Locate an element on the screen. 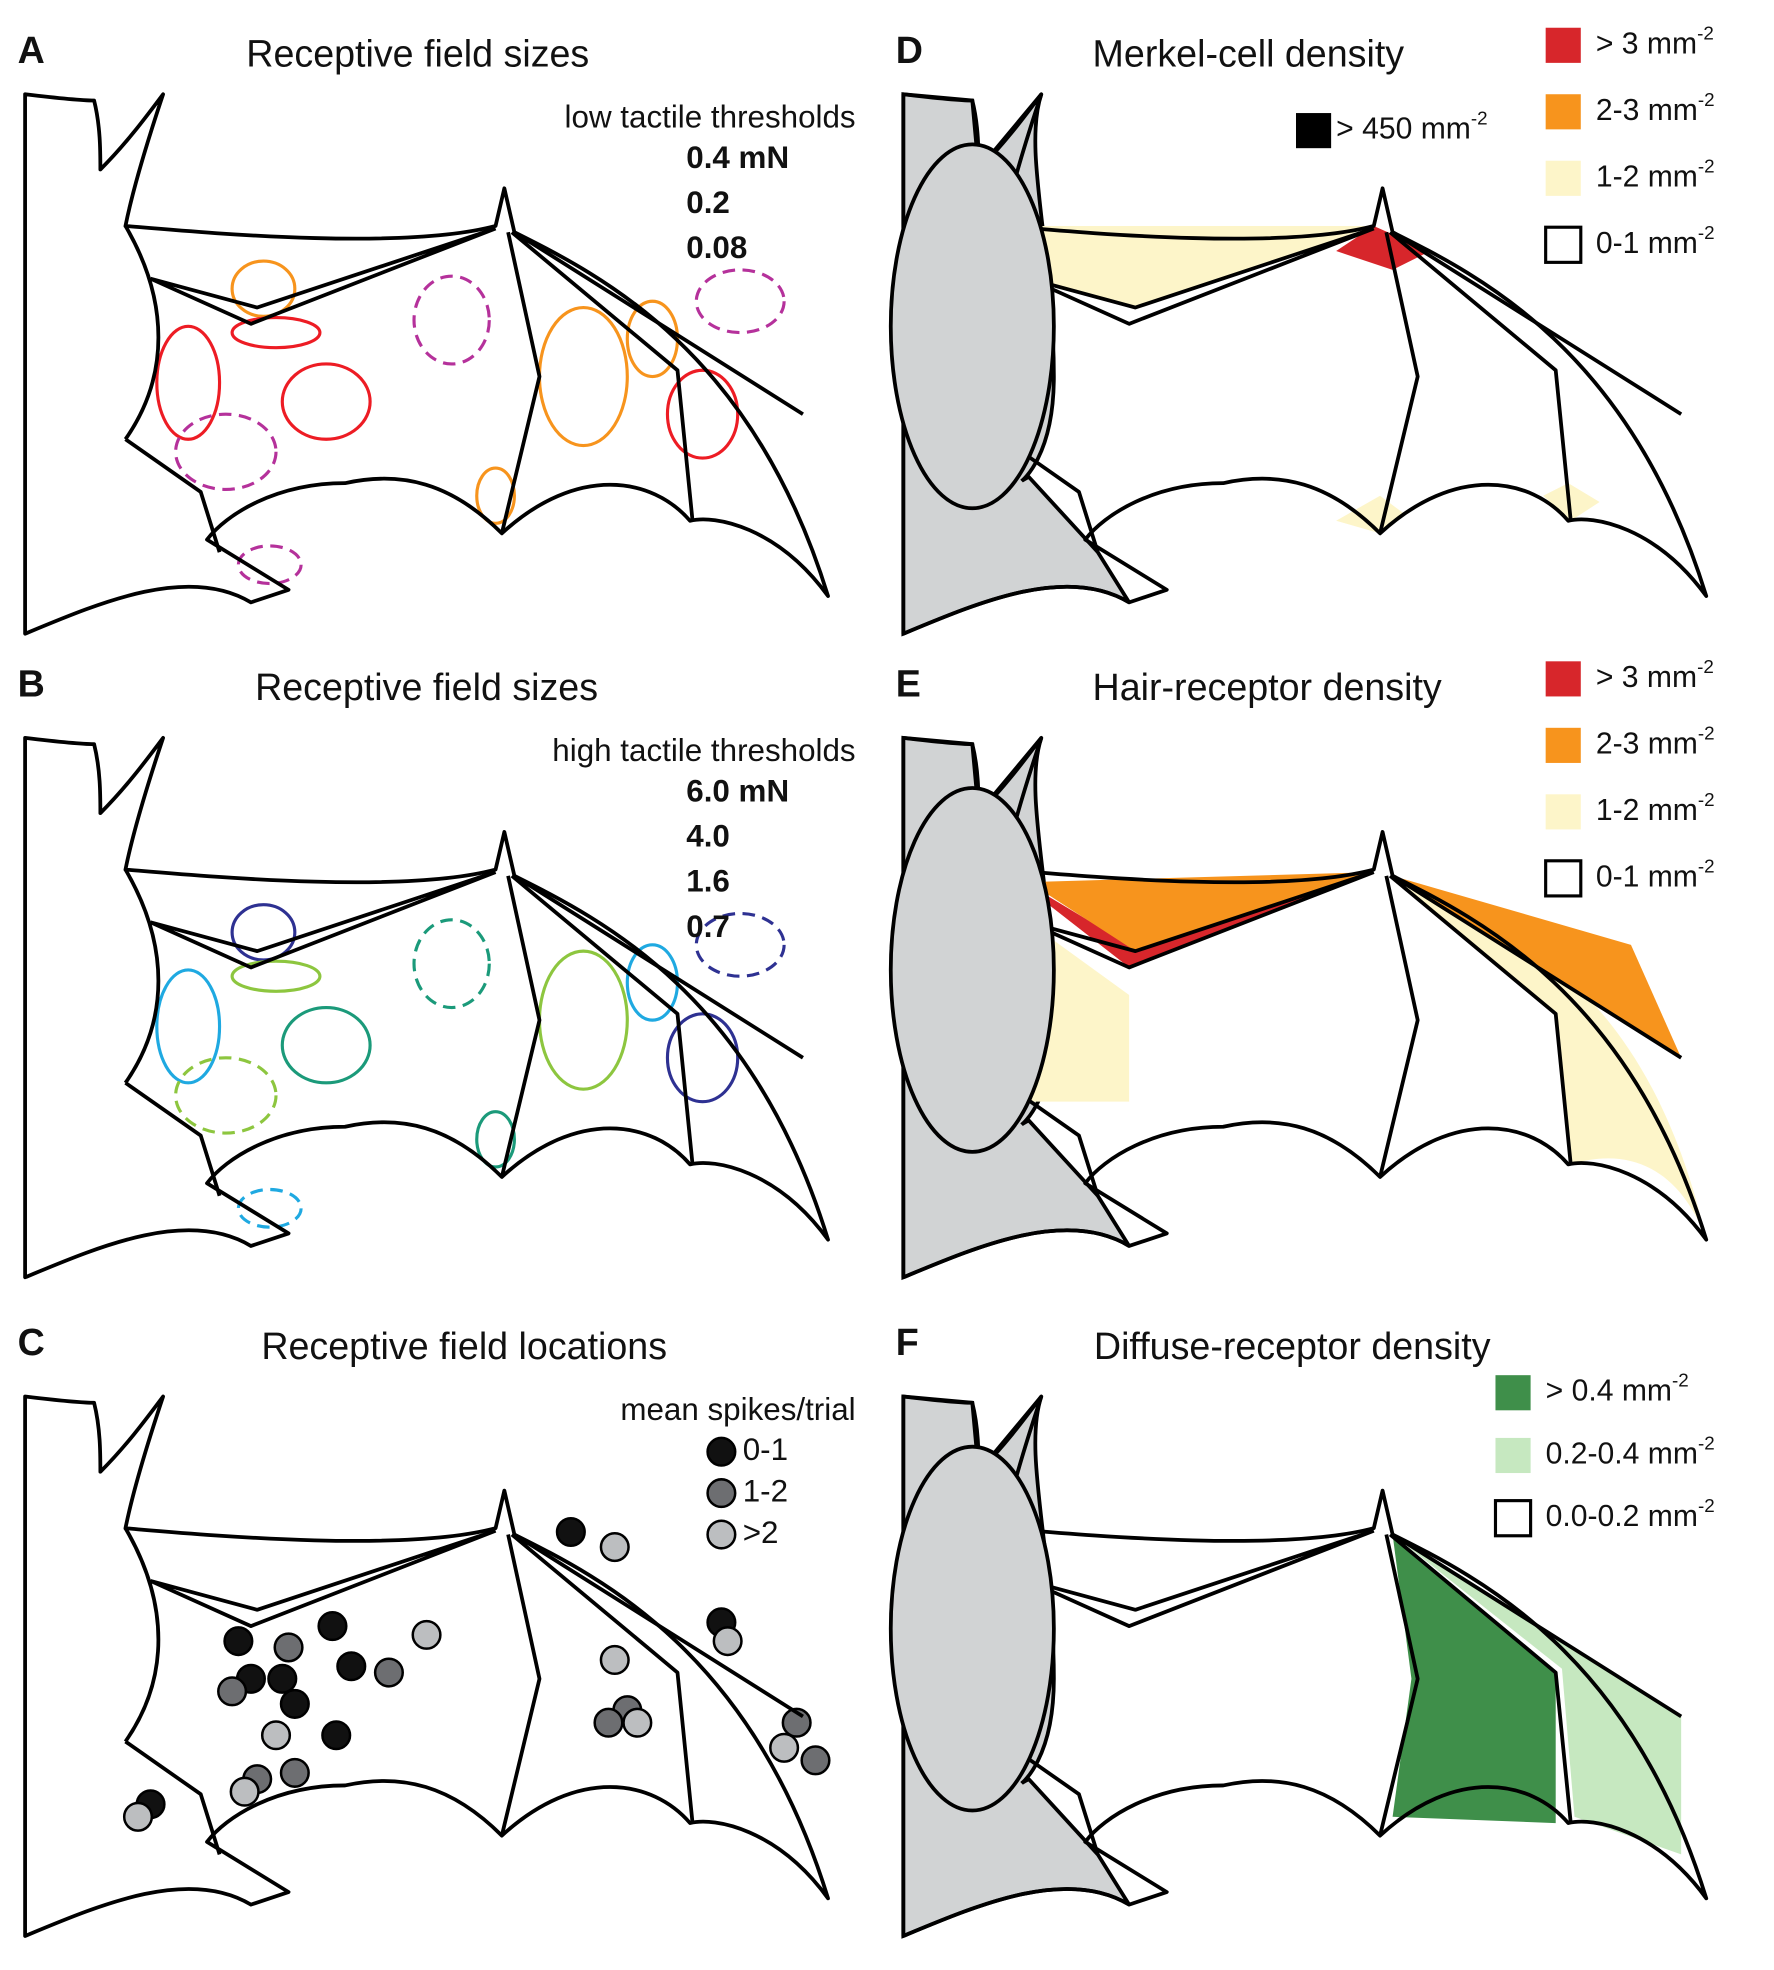 The image size is (1774, 1970). panel-letter: B is located at coordinates (31, 683).